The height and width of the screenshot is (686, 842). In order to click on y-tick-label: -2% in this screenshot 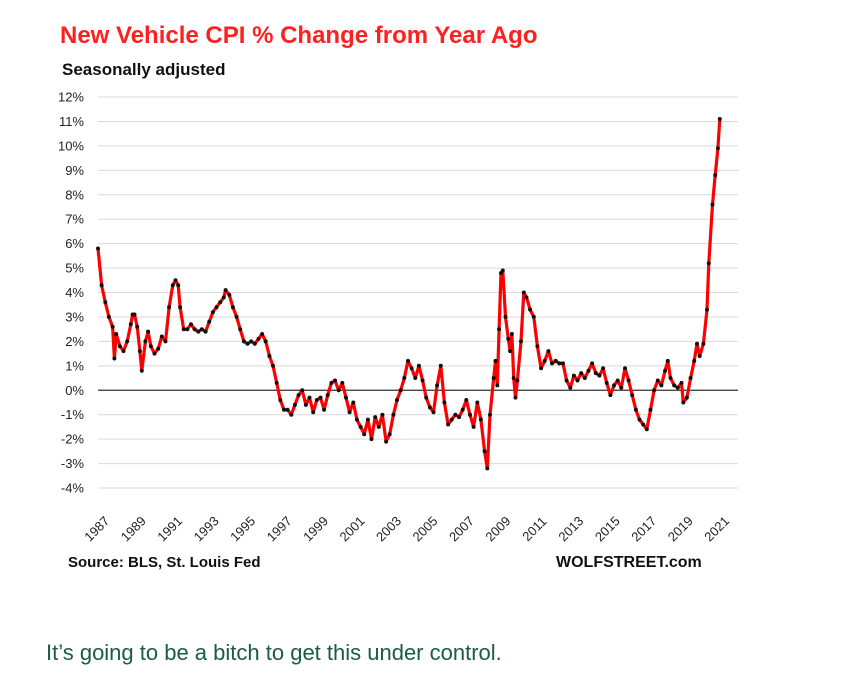, I will do `click(73, 439)`.